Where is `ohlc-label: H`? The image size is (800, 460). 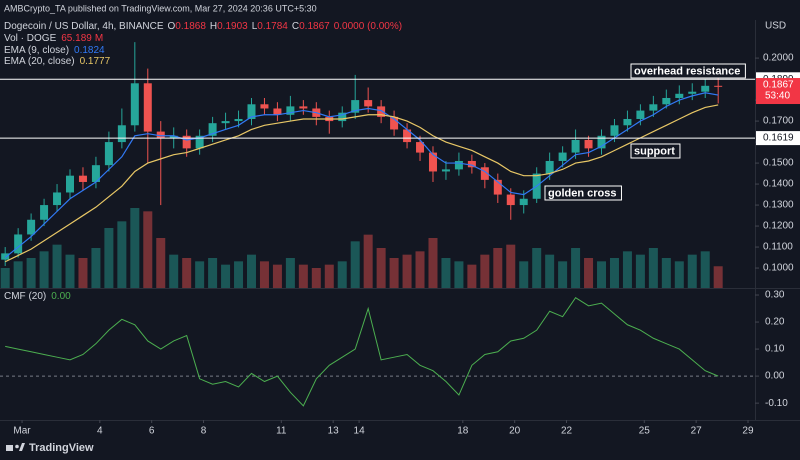 ohlc-label: H is located at coordinates (213, 26).